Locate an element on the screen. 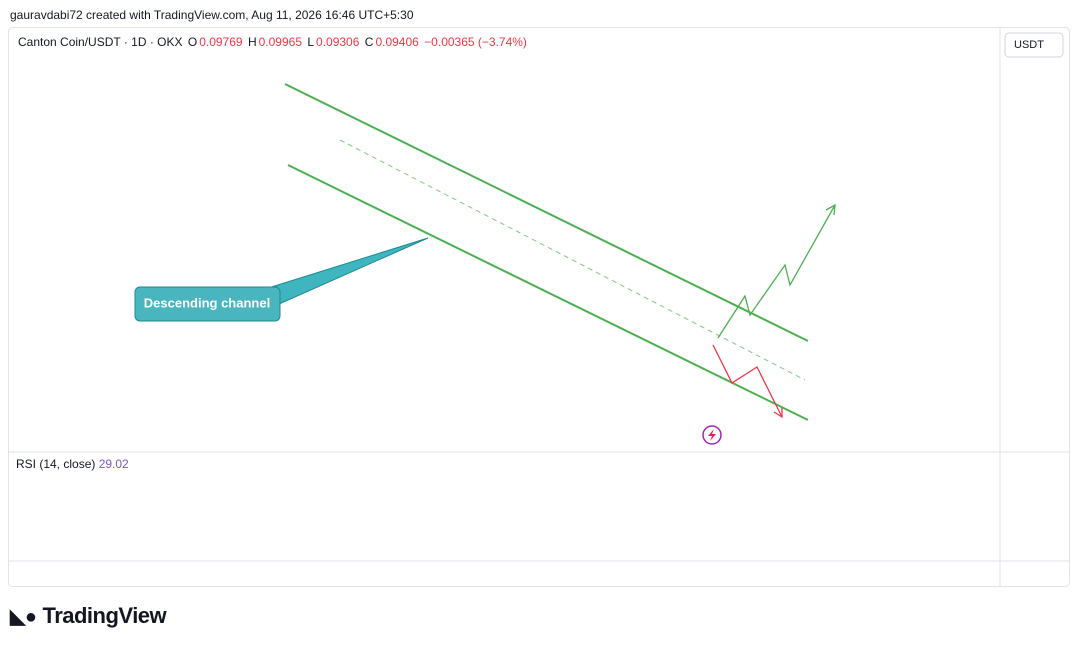 Image resolution: width=1080 pixels, height=647 pixels. ohlc-value: 0.09965 is located at coordinates (280, 42).